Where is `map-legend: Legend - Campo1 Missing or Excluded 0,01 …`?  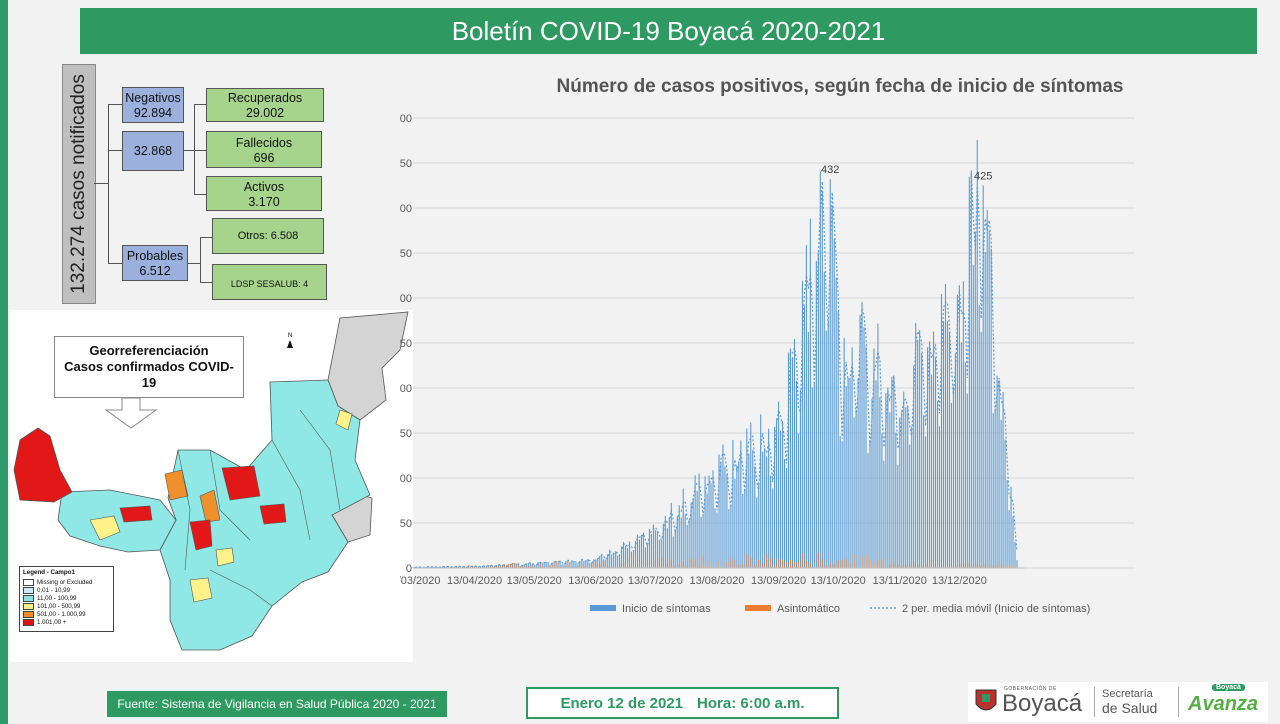 map-legend: Legend - Campo1 Missing or Excluded 0,01 … is located at coordinates (66, 599).